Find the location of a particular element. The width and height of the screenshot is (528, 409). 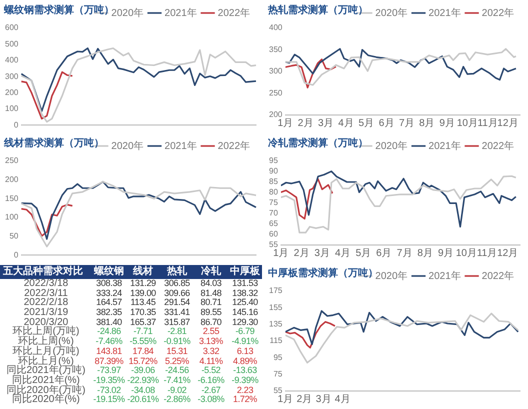

text: -24.86 is located at coordinates (109, 331).